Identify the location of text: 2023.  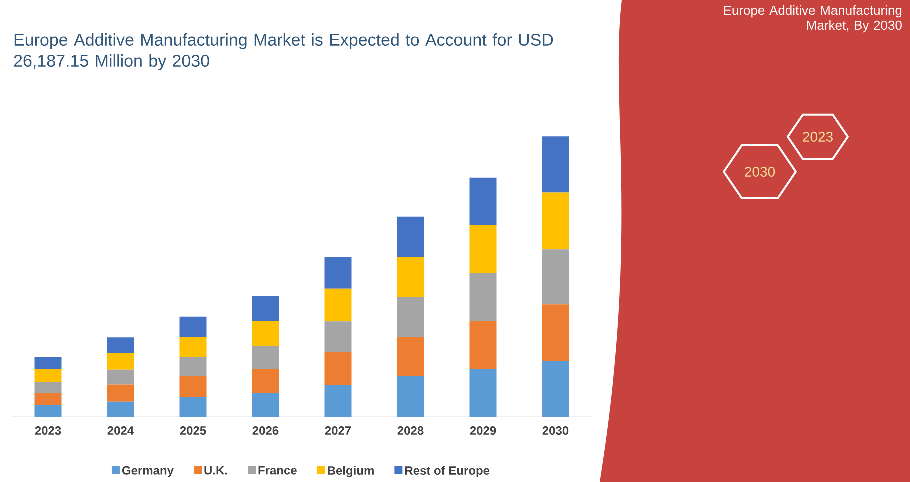
(818, 137).